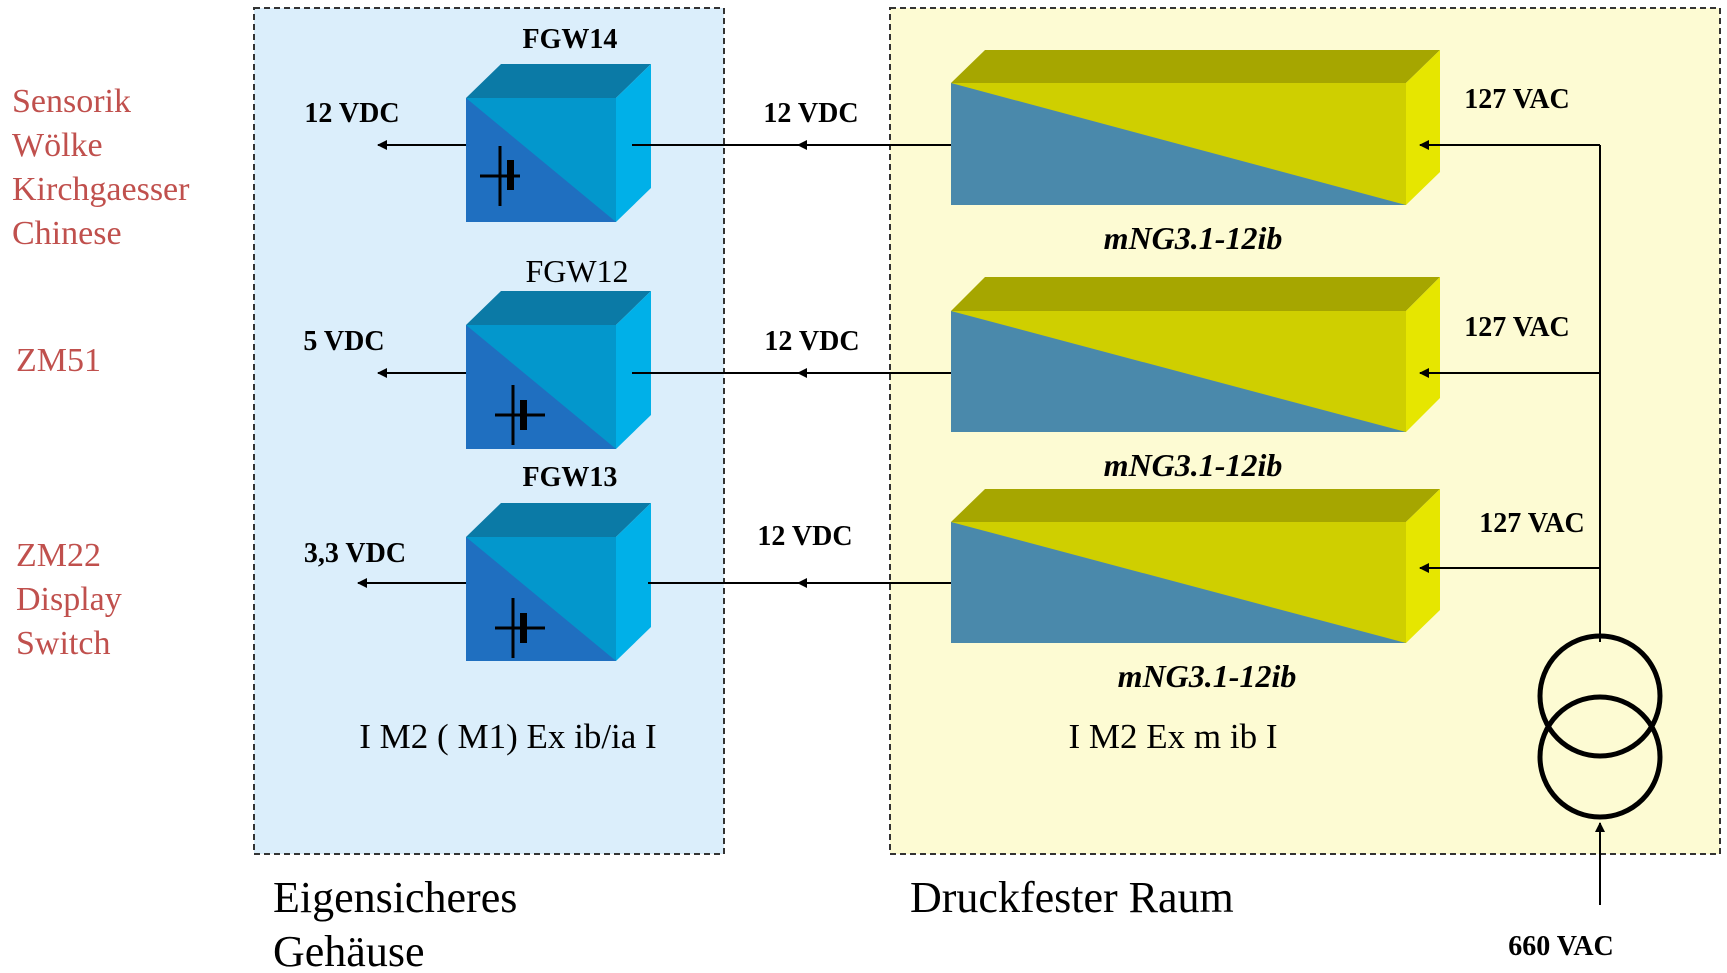 This screenshot has height=973, width=1727. Describe the element at coordinates (1517, 99) in the screenshot. I see `ac-input-voltage-1: 127 VAC` at that location.